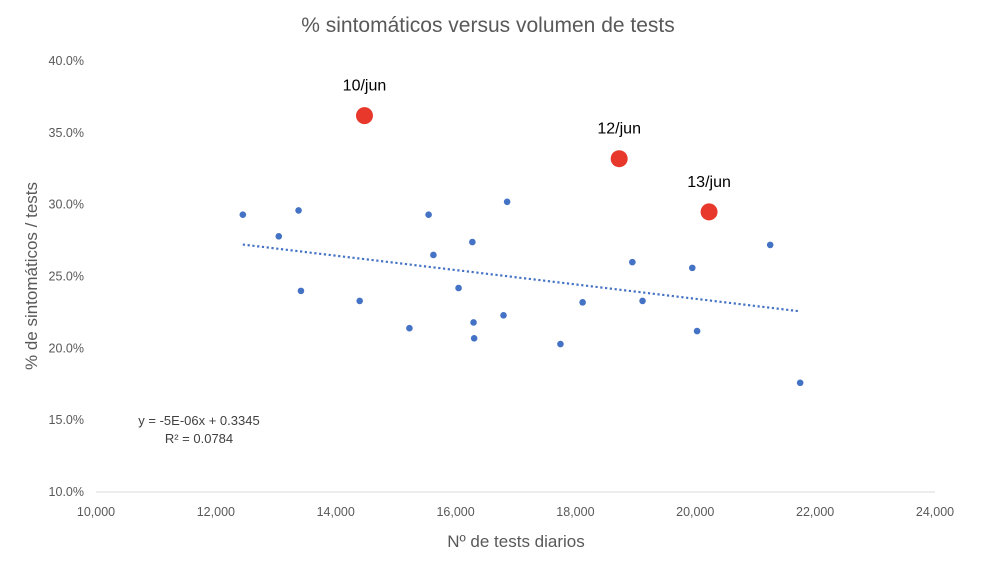 This screenshot has height=566, width=984. I want to click on y-tick-label: 10.0%, so click(66, 492).